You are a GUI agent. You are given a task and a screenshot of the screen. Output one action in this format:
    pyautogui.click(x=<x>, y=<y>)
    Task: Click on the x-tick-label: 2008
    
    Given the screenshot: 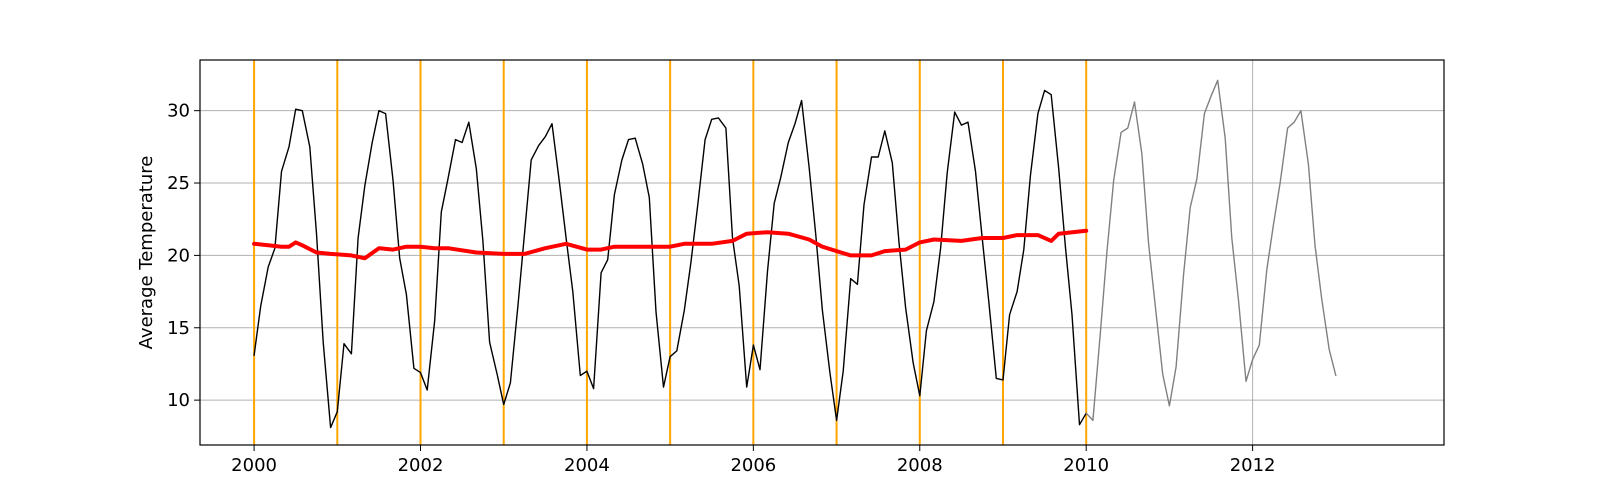 What is the action you would take?
    pyautogui.click(x=920, y=465)
    